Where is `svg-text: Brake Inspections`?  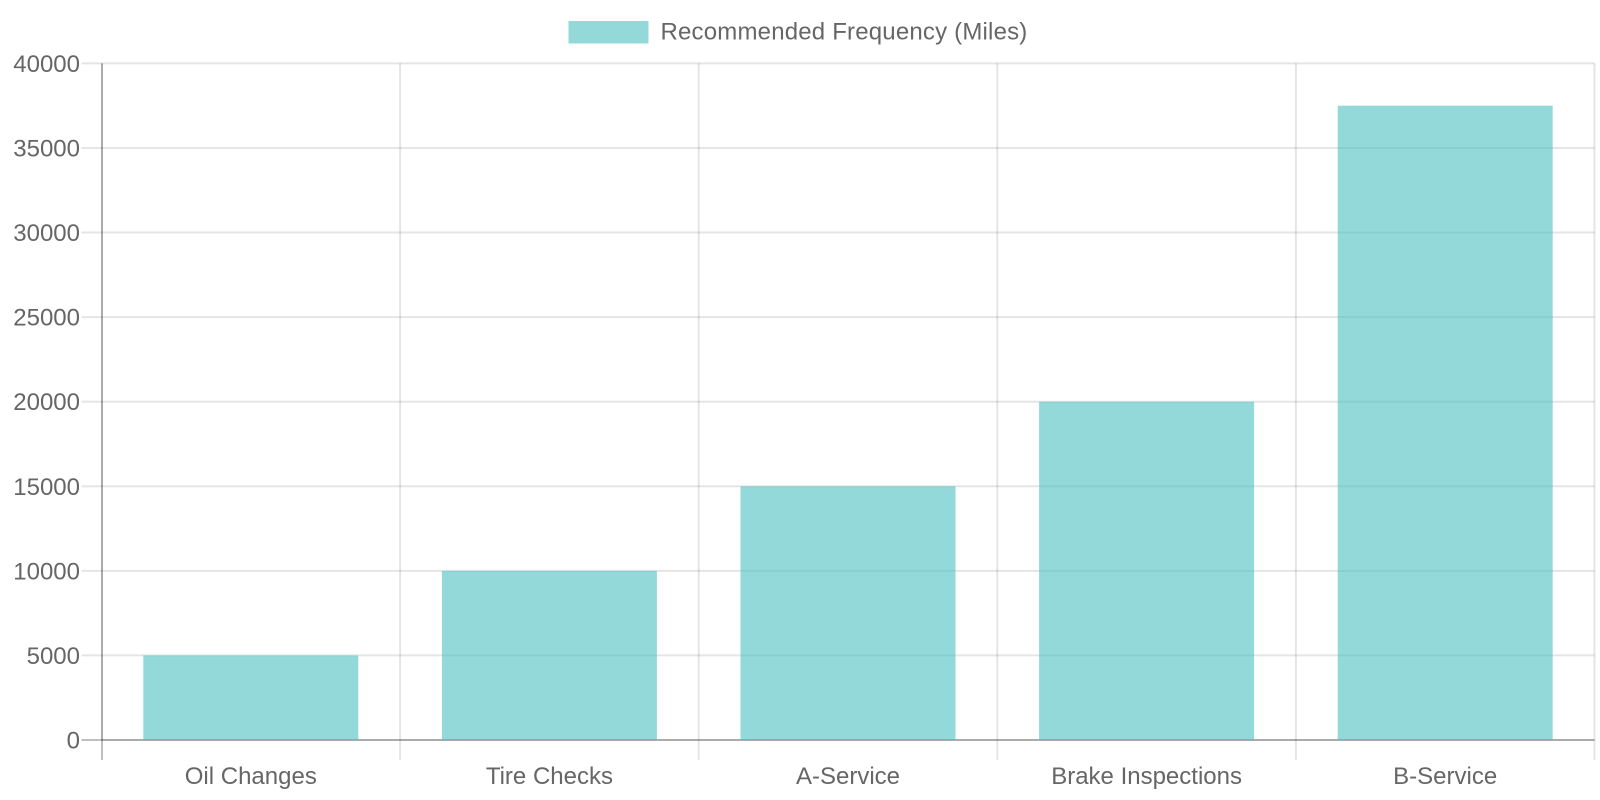
svg-text: Brake Inspections is located at coordinates (1146, 776).